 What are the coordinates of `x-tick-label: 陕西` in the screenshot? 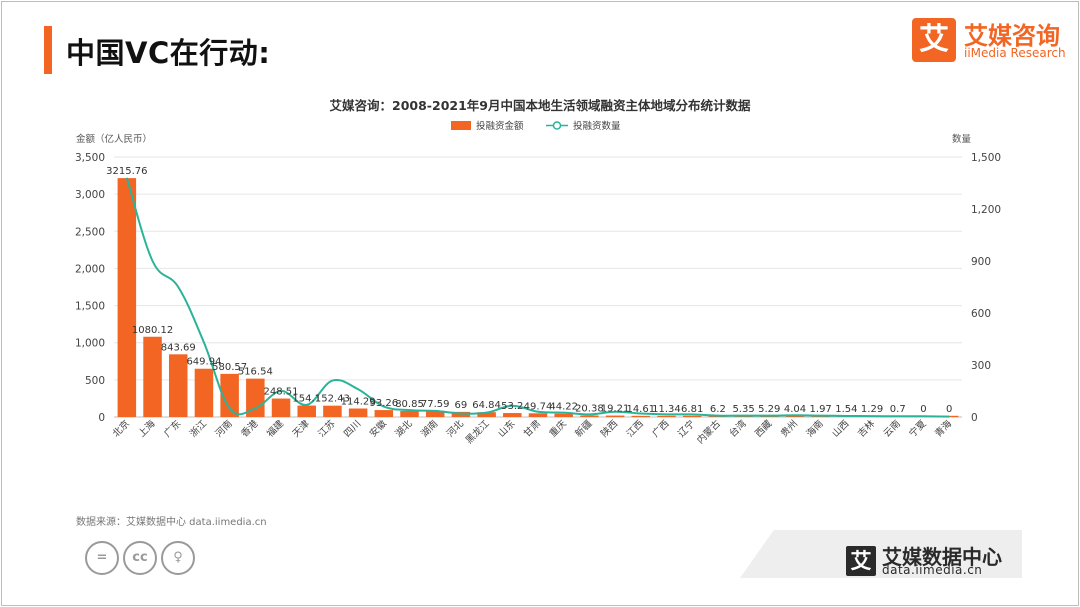 It's located at (609, 429).